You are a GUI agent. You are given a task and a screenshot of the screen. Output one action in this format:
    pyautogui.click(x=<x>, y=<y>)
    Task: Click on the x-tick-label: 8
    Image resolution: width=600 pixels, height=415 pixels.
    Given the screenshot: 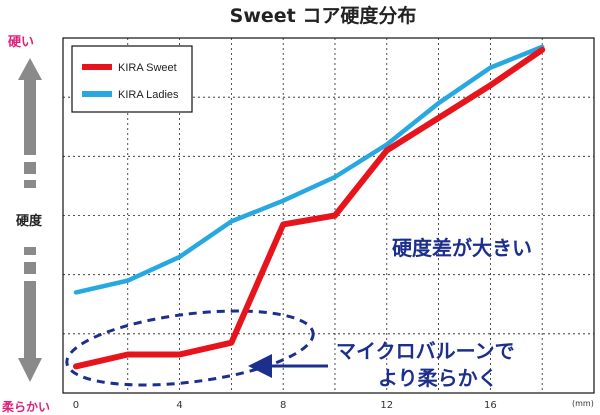 What is the action you would take?
    pyautogui.click(x=283, y=405)
    